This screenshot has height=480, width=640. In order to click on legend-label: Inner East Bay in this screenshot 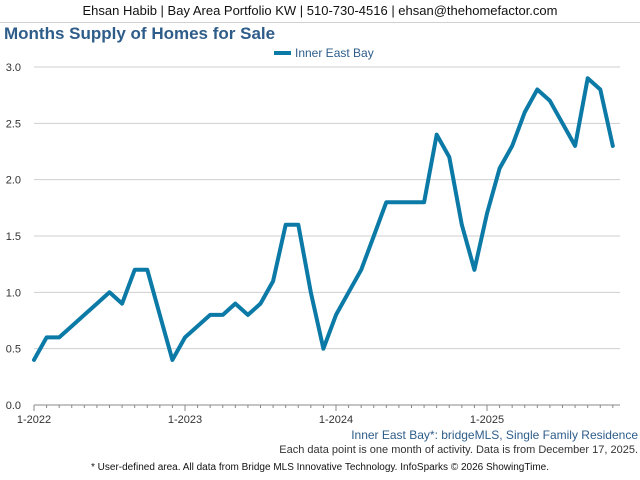, I will do `click(334, 53)`.